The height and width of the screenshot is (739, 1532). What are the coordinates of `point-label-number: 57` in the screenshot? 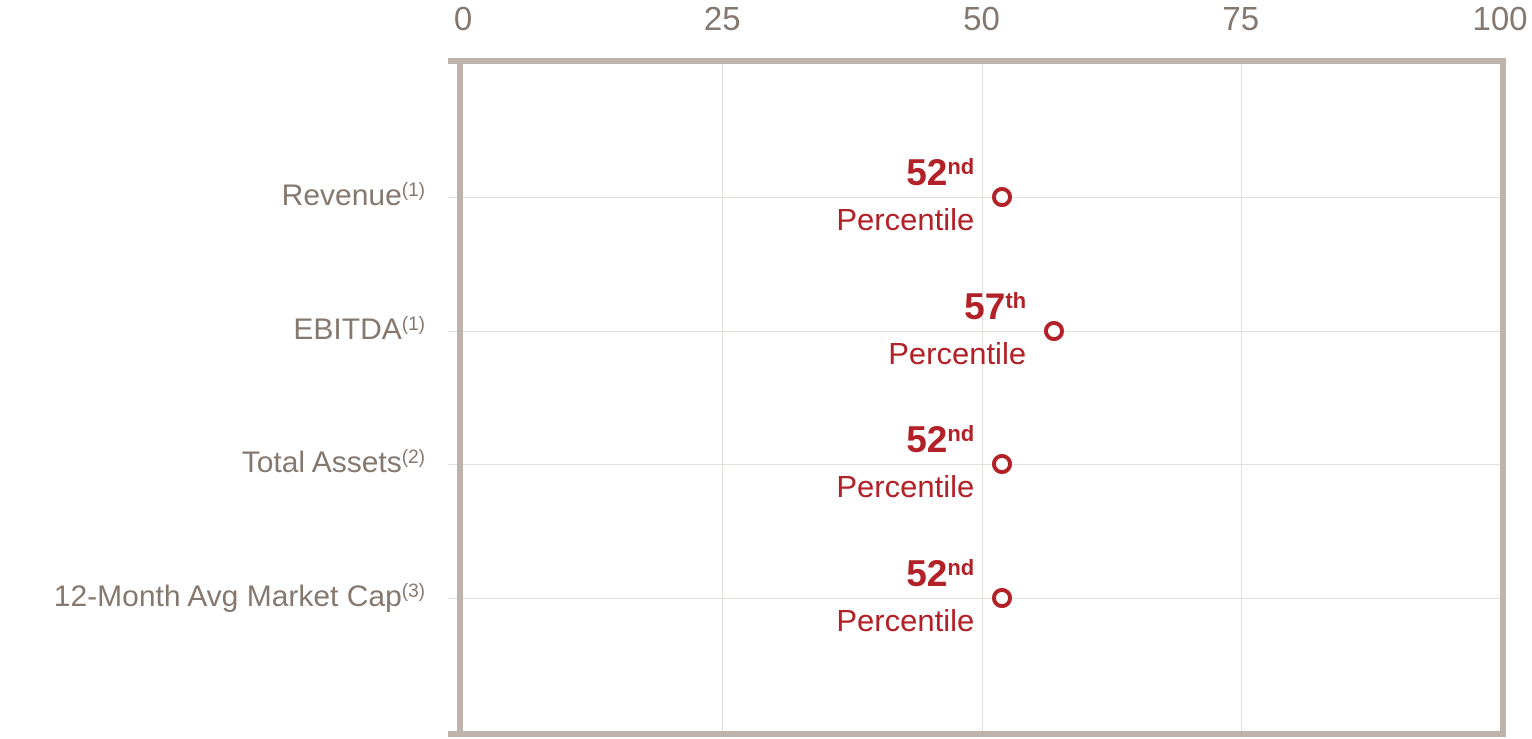 It's located at (985, 306).